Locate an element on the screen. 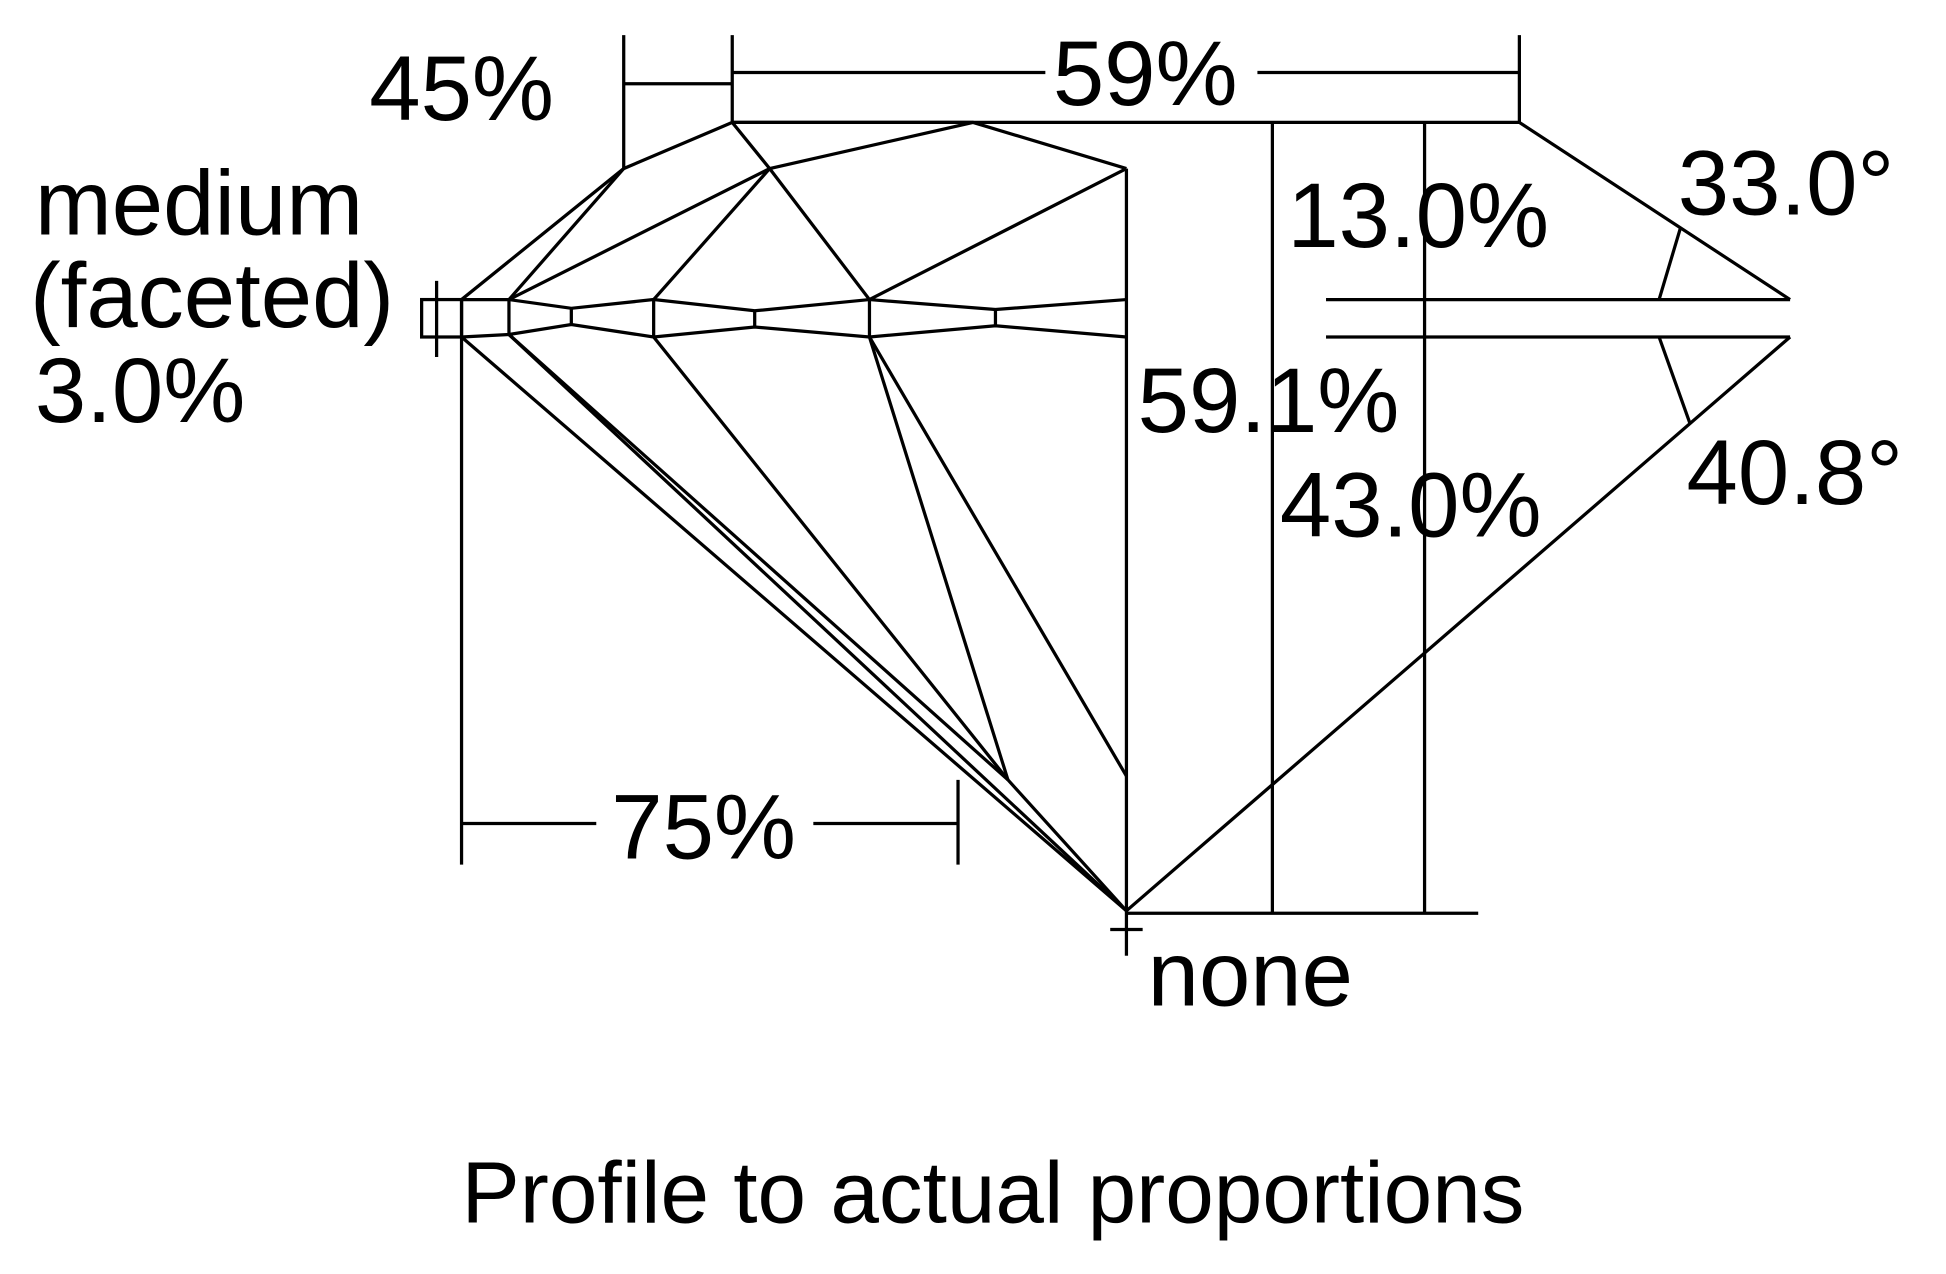  crown-angle-label: 33.0° is located at coordinates (1786, 183).